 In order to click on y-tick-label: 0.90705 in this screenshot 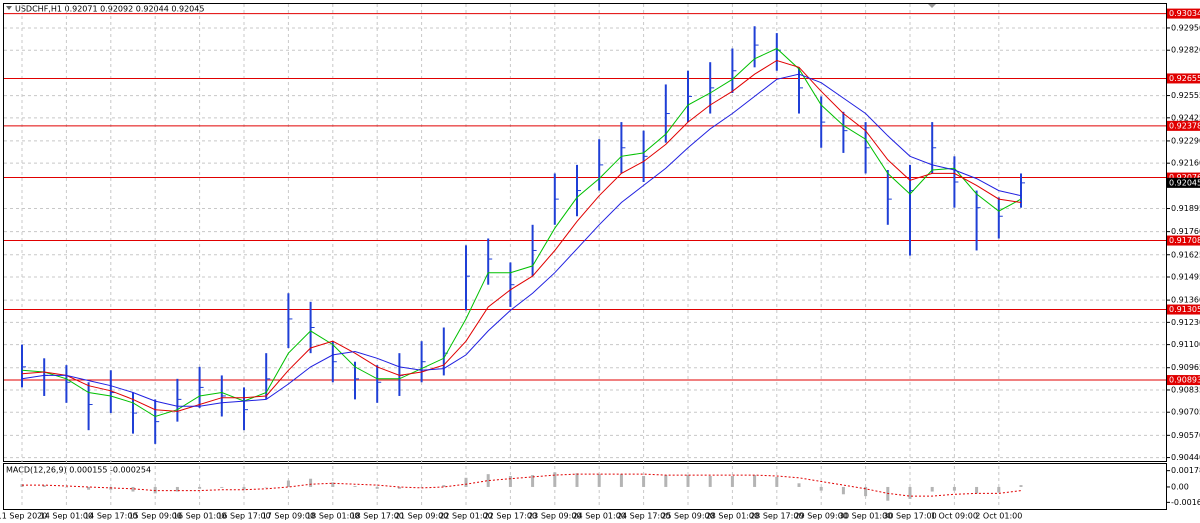, I will do `click(1185, 412)`.